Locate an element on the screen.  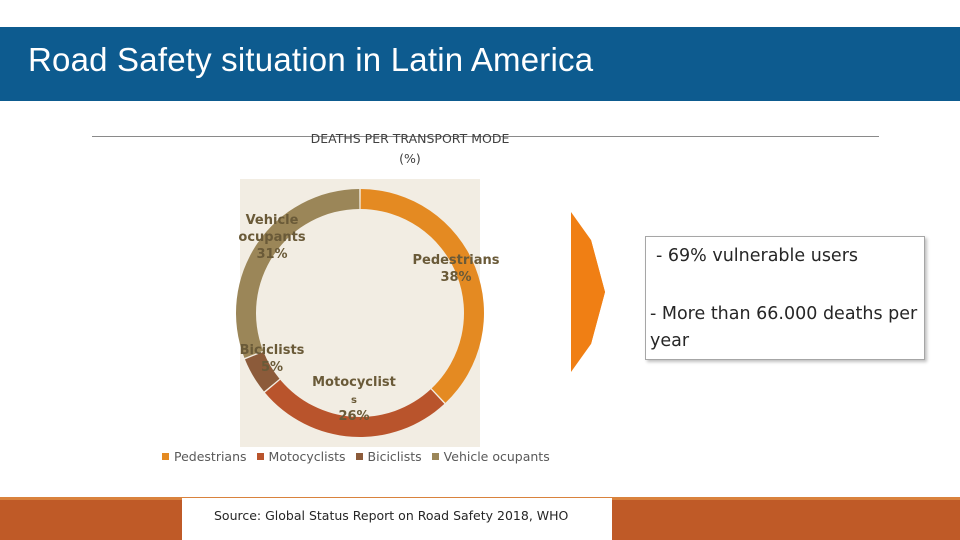
slice-biciclists is located at coordinates (262, 371).